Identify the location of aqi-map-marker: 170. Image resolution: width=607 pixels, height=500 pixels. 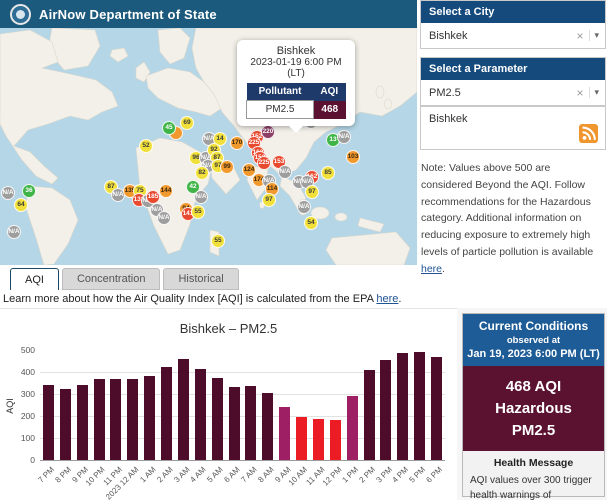
(237, 143).